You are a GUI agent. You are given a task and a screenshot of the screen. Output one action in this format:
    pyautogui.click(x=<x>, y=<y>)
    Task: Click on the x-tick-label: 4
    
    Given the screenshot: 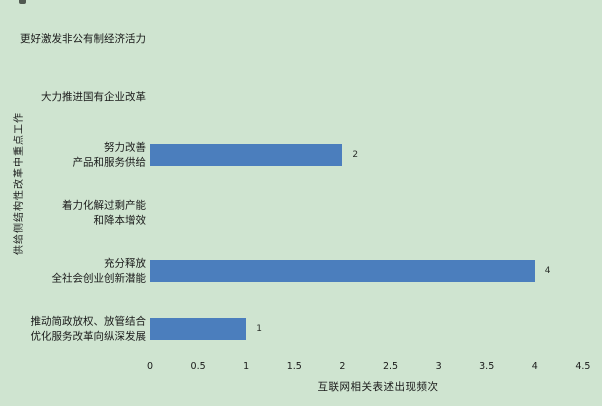 What is the action you would take?
    pyautogui.click(x=534, y=366)
    